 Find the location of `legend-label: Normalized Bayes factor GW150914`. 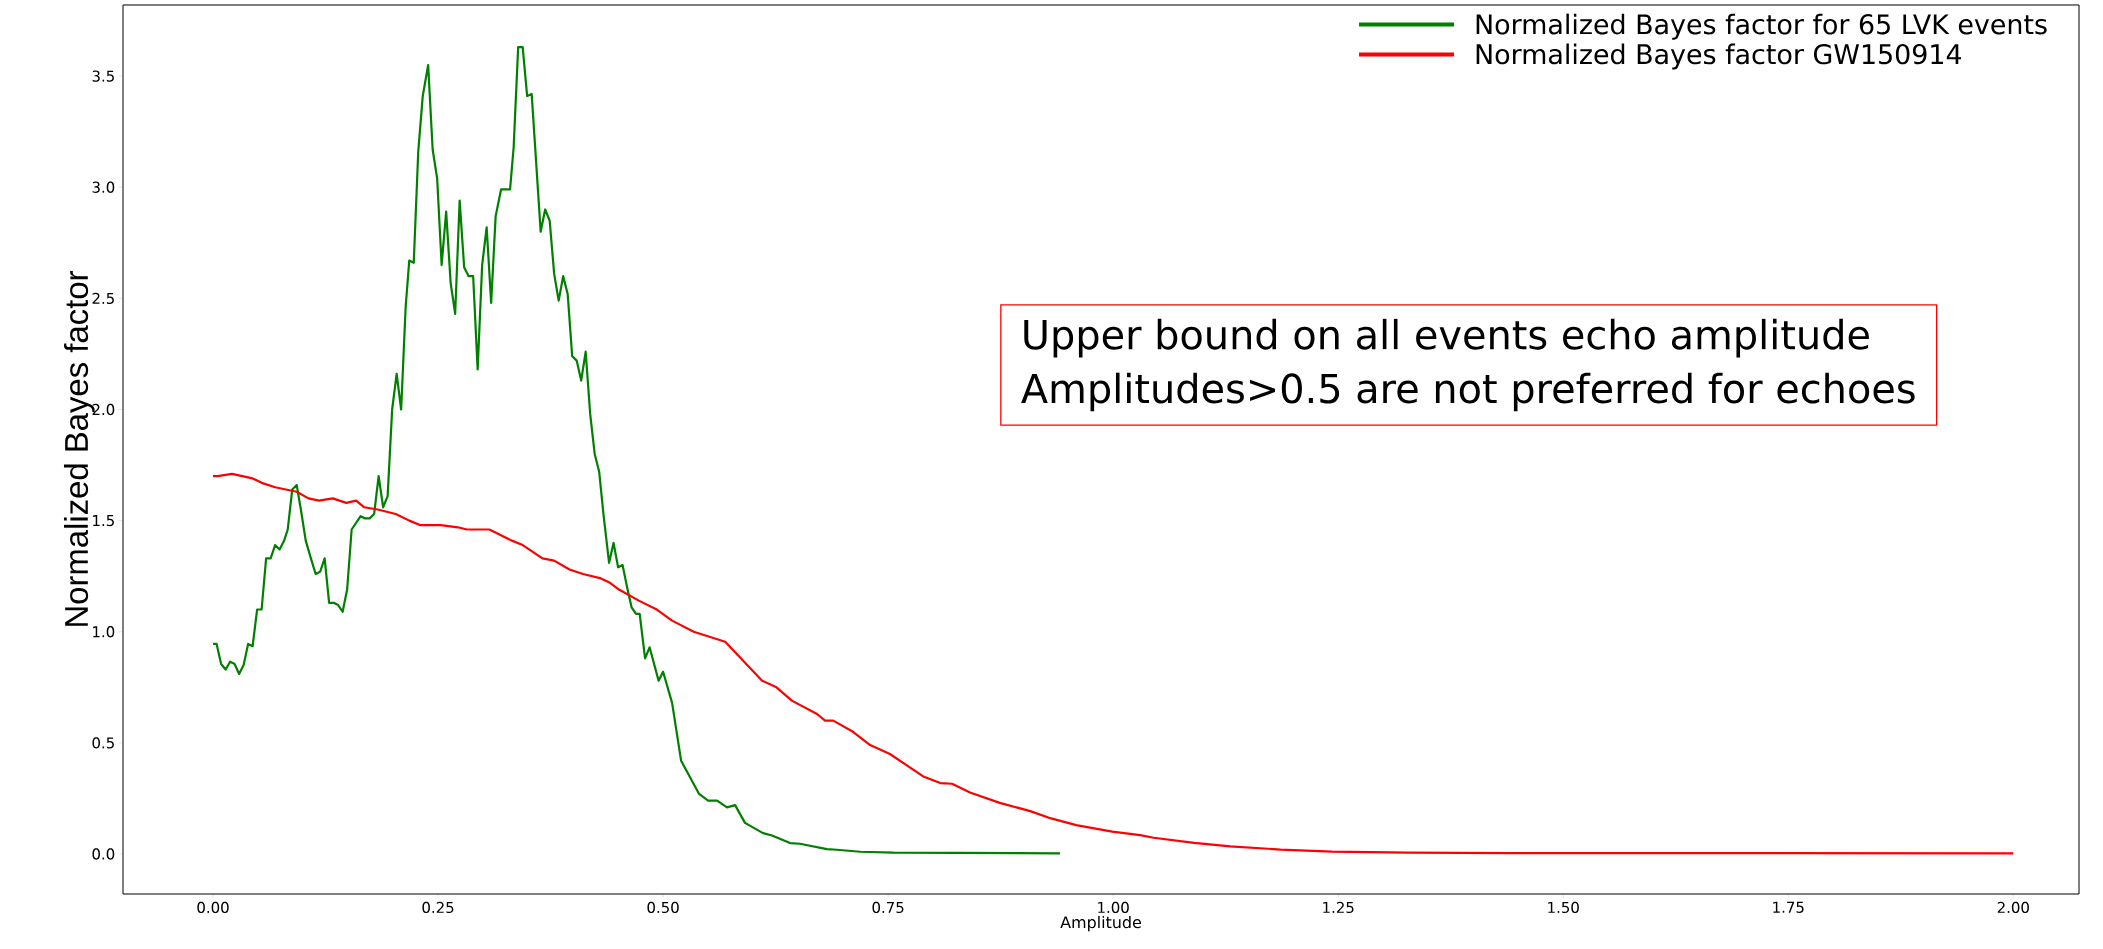

legend-label: Normalized Bayes factor GW150914 is located at coordinates (1719, 56).